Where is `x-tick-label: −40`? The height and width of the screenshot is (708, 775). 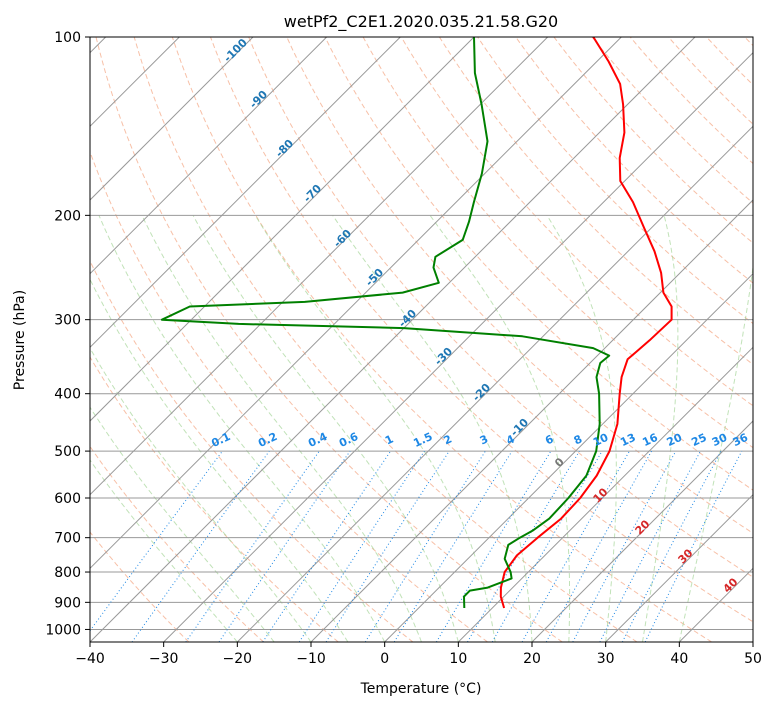 x-tick-label: −40 is located at coordinates (90, 659).